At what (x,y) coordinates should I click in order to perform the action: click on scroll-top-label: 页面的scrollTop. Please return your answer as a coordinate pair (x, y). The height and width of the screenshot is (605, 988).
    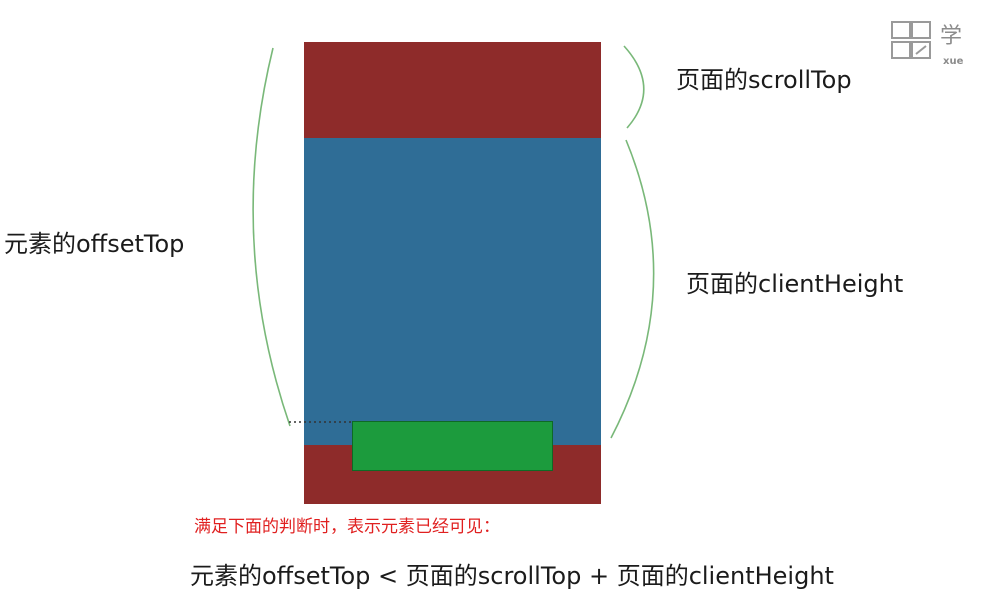
    Looking at the image, I should click on (764, 80).